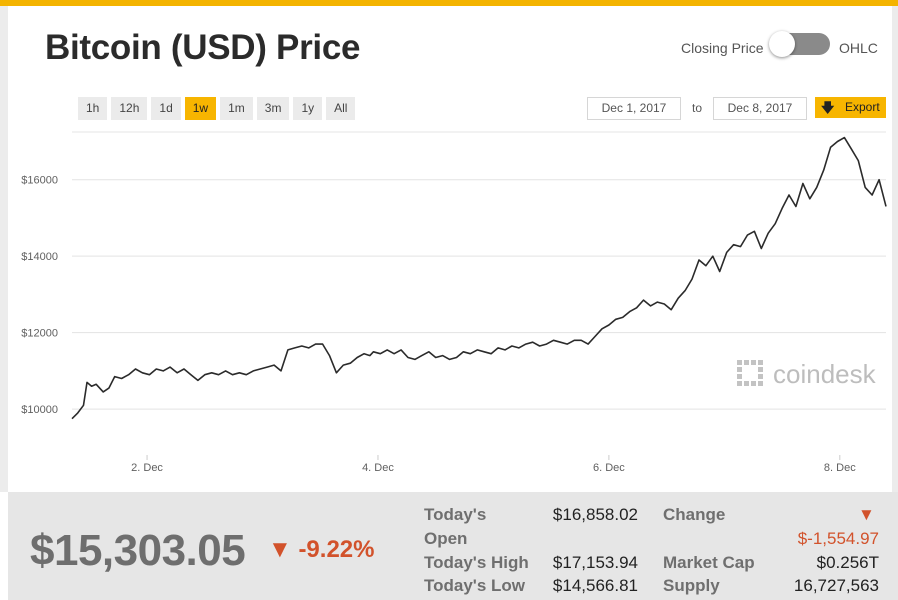  Describe the element at coordinates (595, 514) in the screenshot. I see `open-value: $16,858.02` at that location.